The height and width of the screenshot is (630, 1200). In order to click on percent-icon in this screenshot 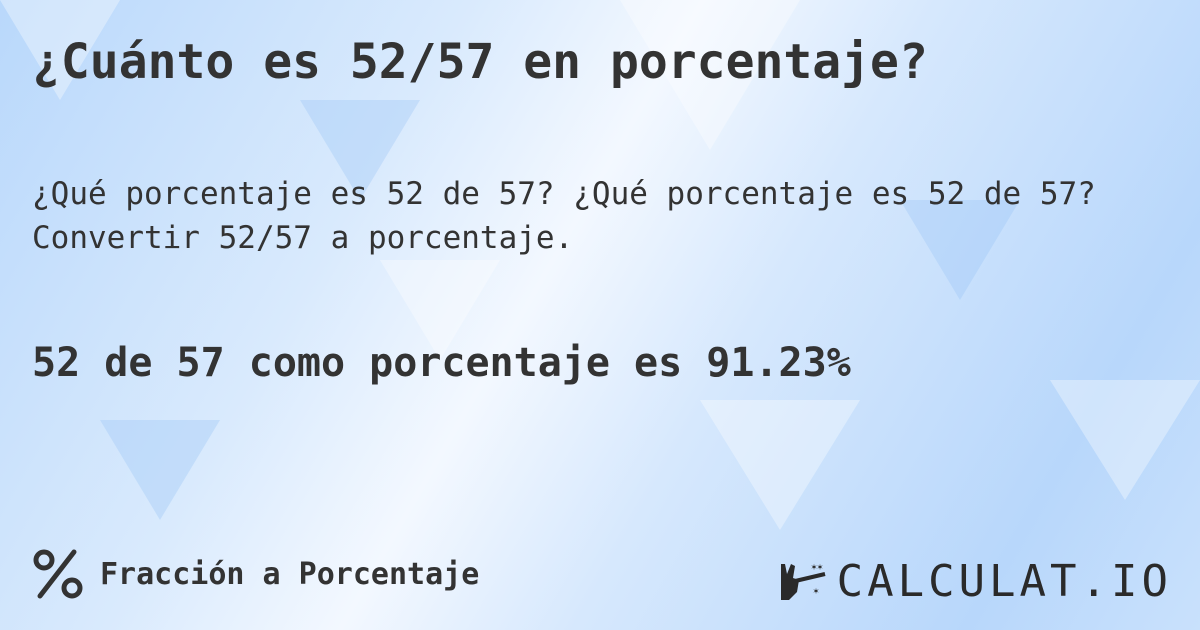, I will do `click(58, 574)`.